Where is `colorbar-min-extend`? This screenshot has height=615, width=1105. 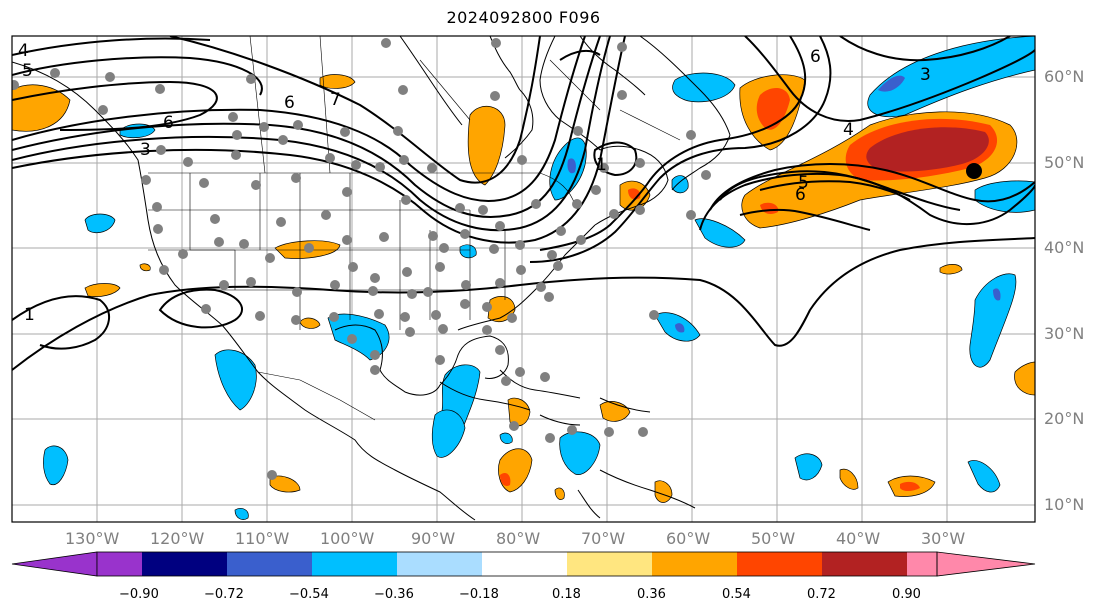
colorbar-min-extend is located at coordinates (54, 564).